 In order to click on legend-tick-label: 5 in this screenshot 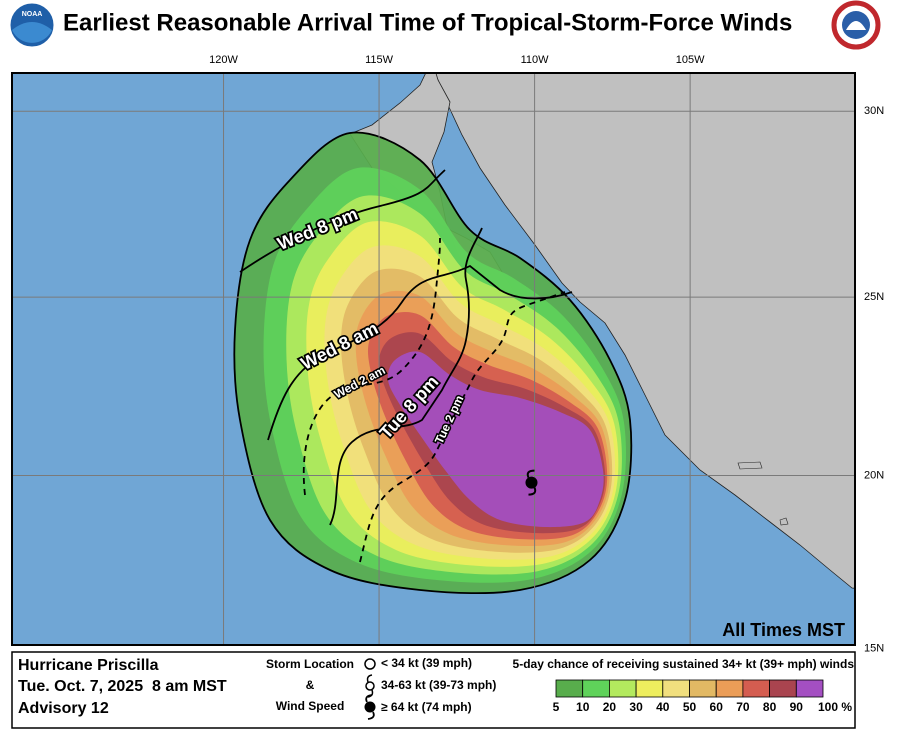, I will do `click(556, 707)`.